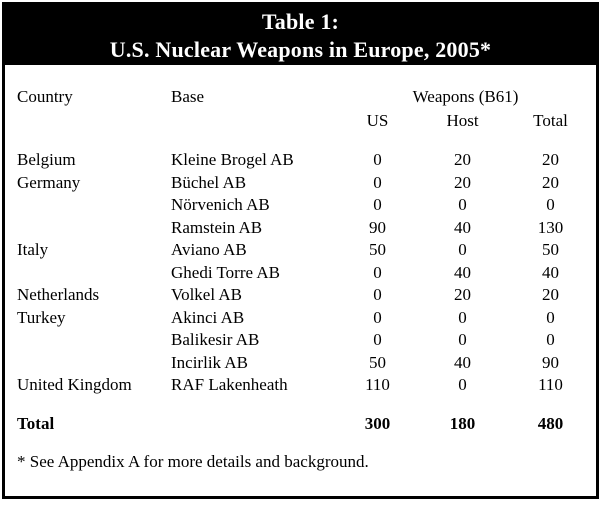 Image resolution: width=605 pixels, height=506 pixels. What do you see at coordinates (300, 228) in the screenshot?
I see `table-row: Ramstein AB 90 40 130` at bounding box center [300, 228].